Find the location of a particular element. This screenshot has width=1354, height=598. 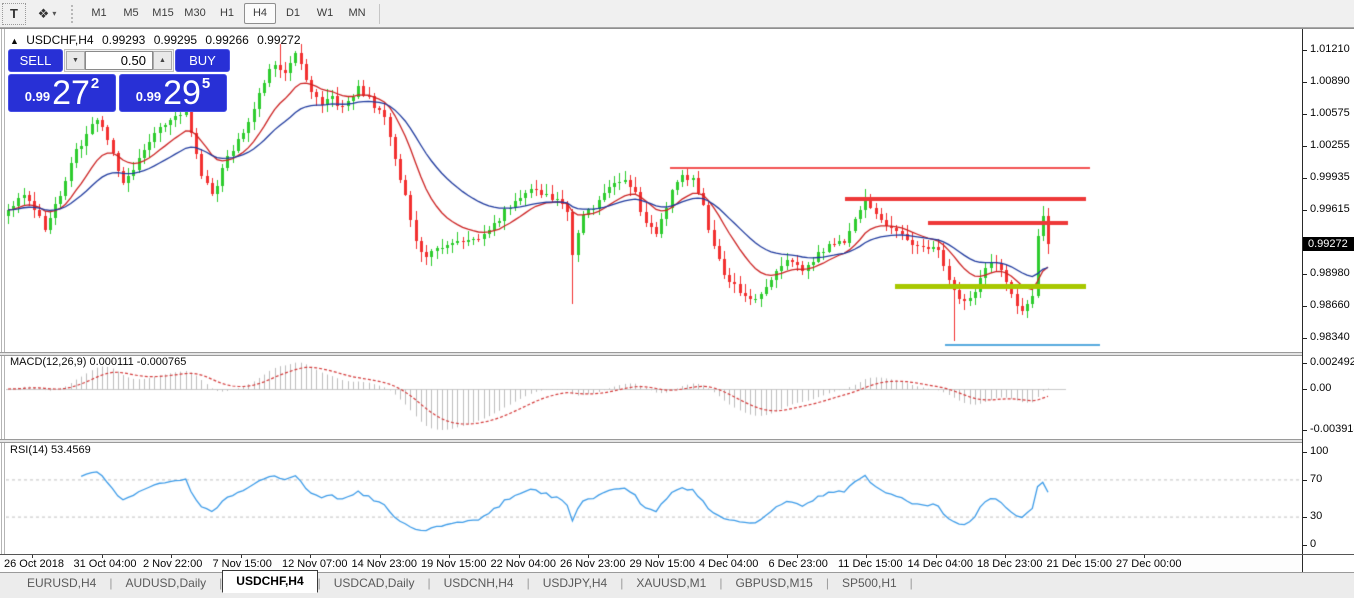

sell-price-pips: 2 is located at coordinates (95, 83).